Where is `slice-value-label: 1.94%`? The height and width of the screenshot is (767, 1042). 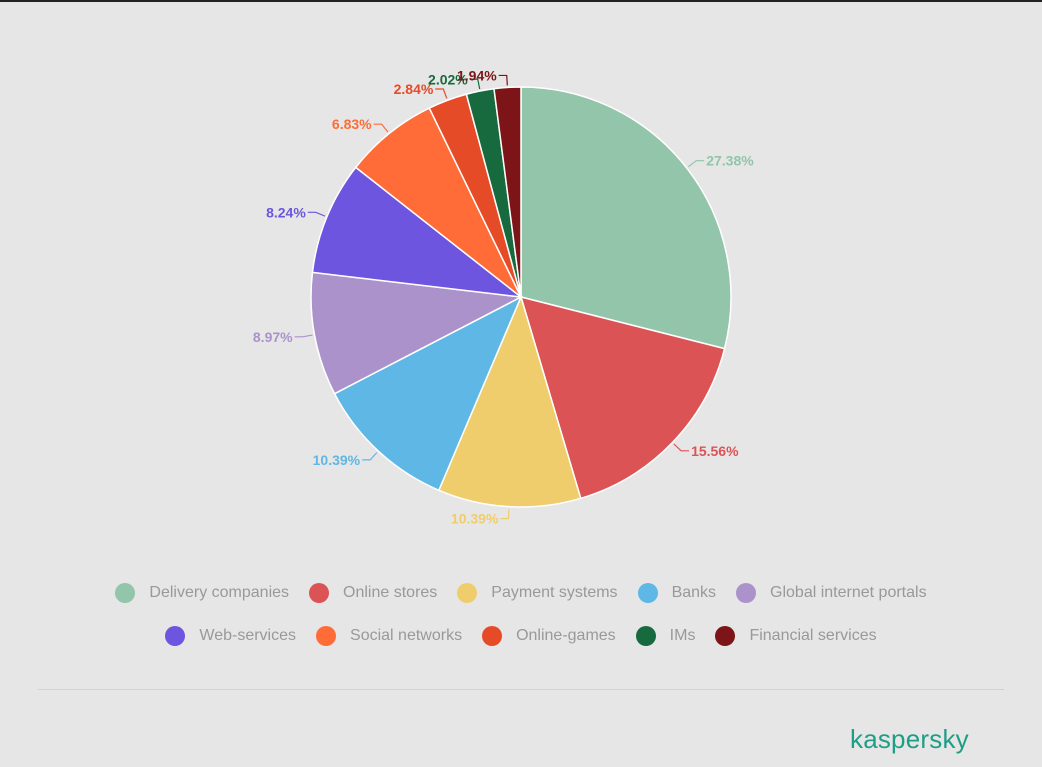 slice-value-label: 1.94% is located at coordinates (477, 75).